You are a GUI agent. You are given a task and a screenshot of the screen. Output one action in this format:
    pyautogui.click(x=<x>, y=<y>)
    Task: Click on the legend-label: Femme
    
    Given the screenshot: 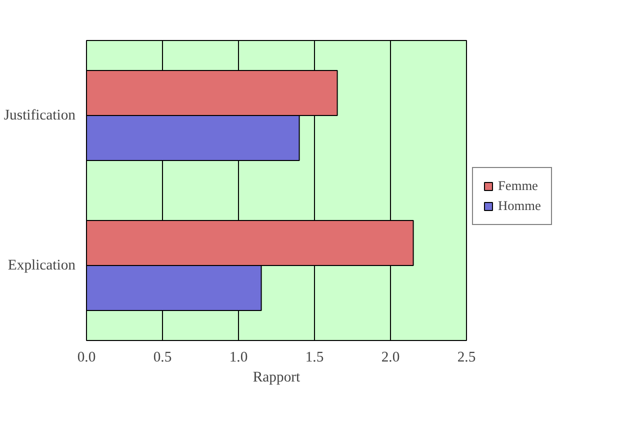 What is the action you would take?
    pyautogui.click(x=518, y=186)
    